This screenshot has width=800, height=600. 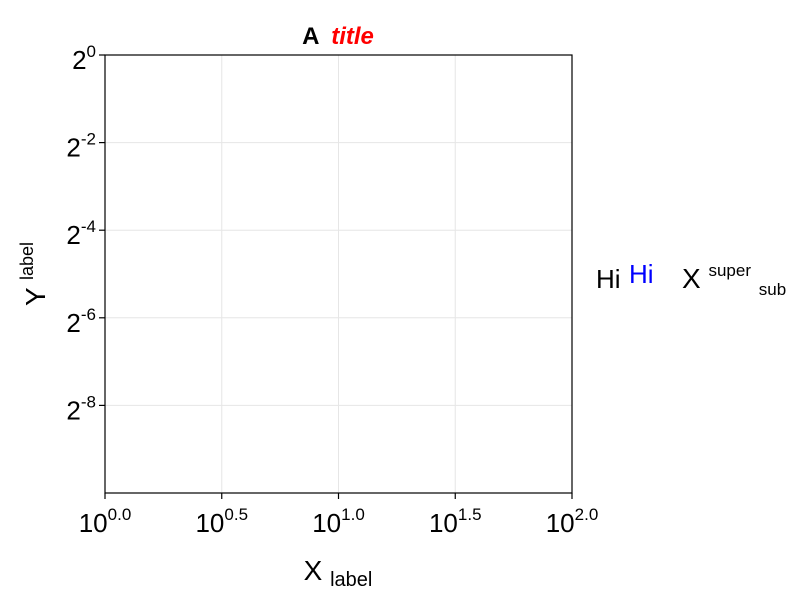 What do you see at coordinates (691, 278) in the screenshot?
I see `annotation-x-base: X` at bounding box center [691, 278].